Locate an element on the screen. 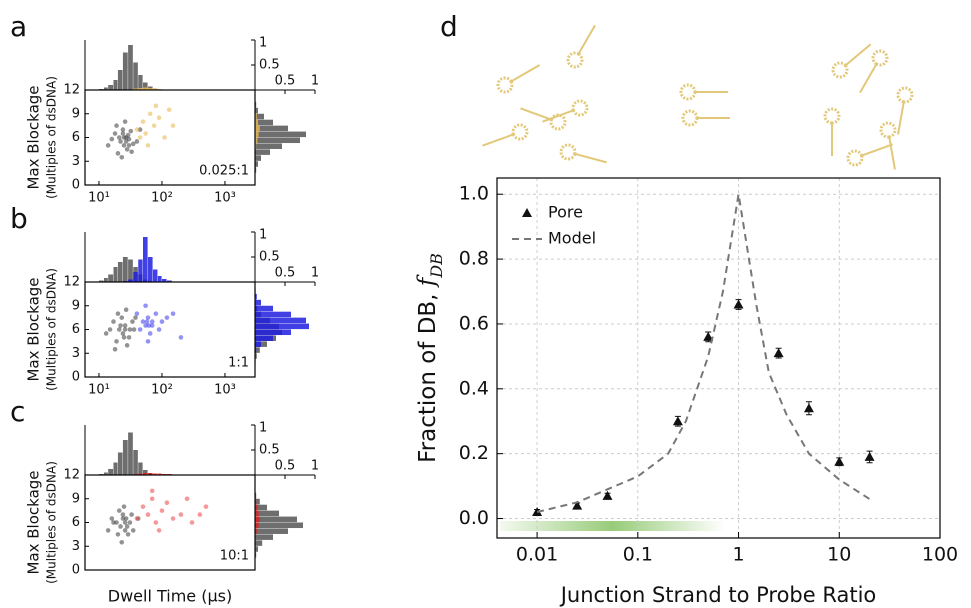 The image size is (971, 608). x-tick-label: 10² is located at coordinates (162, 390).